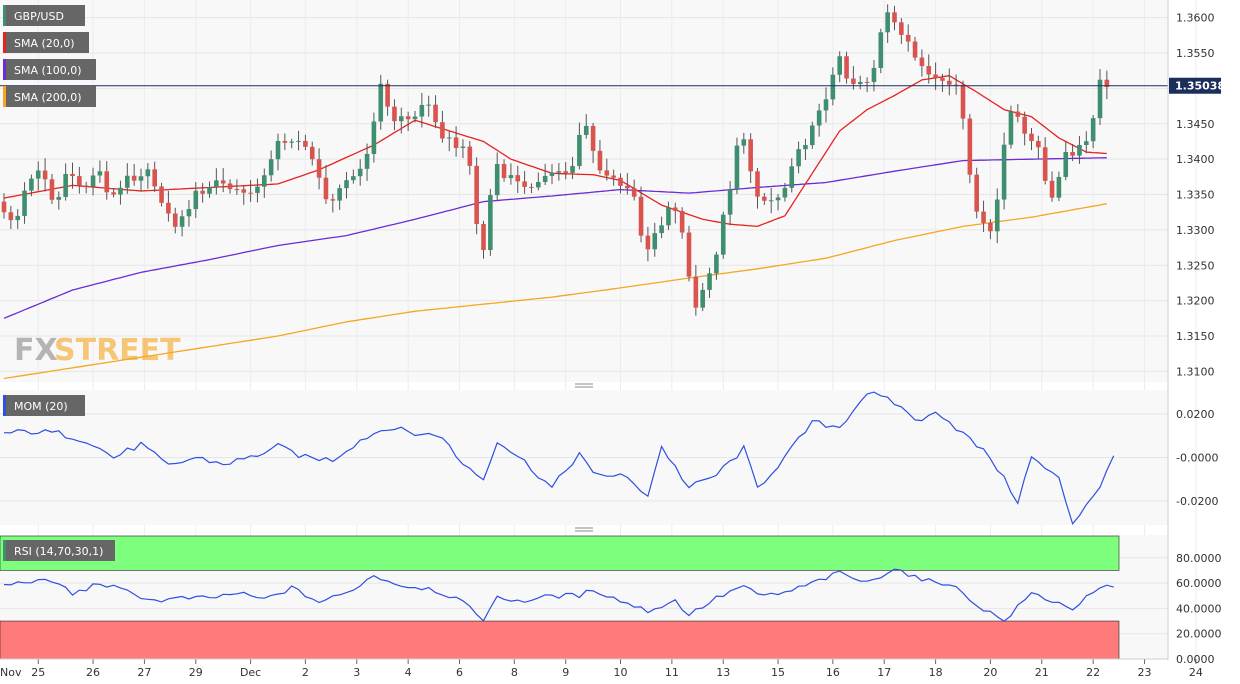 This screenshot has width=1240, height=684. What do you see at coordinates (4, 405) in the screenshot?
I see `legend-mom-swatch` at bounding box center [4, 405].